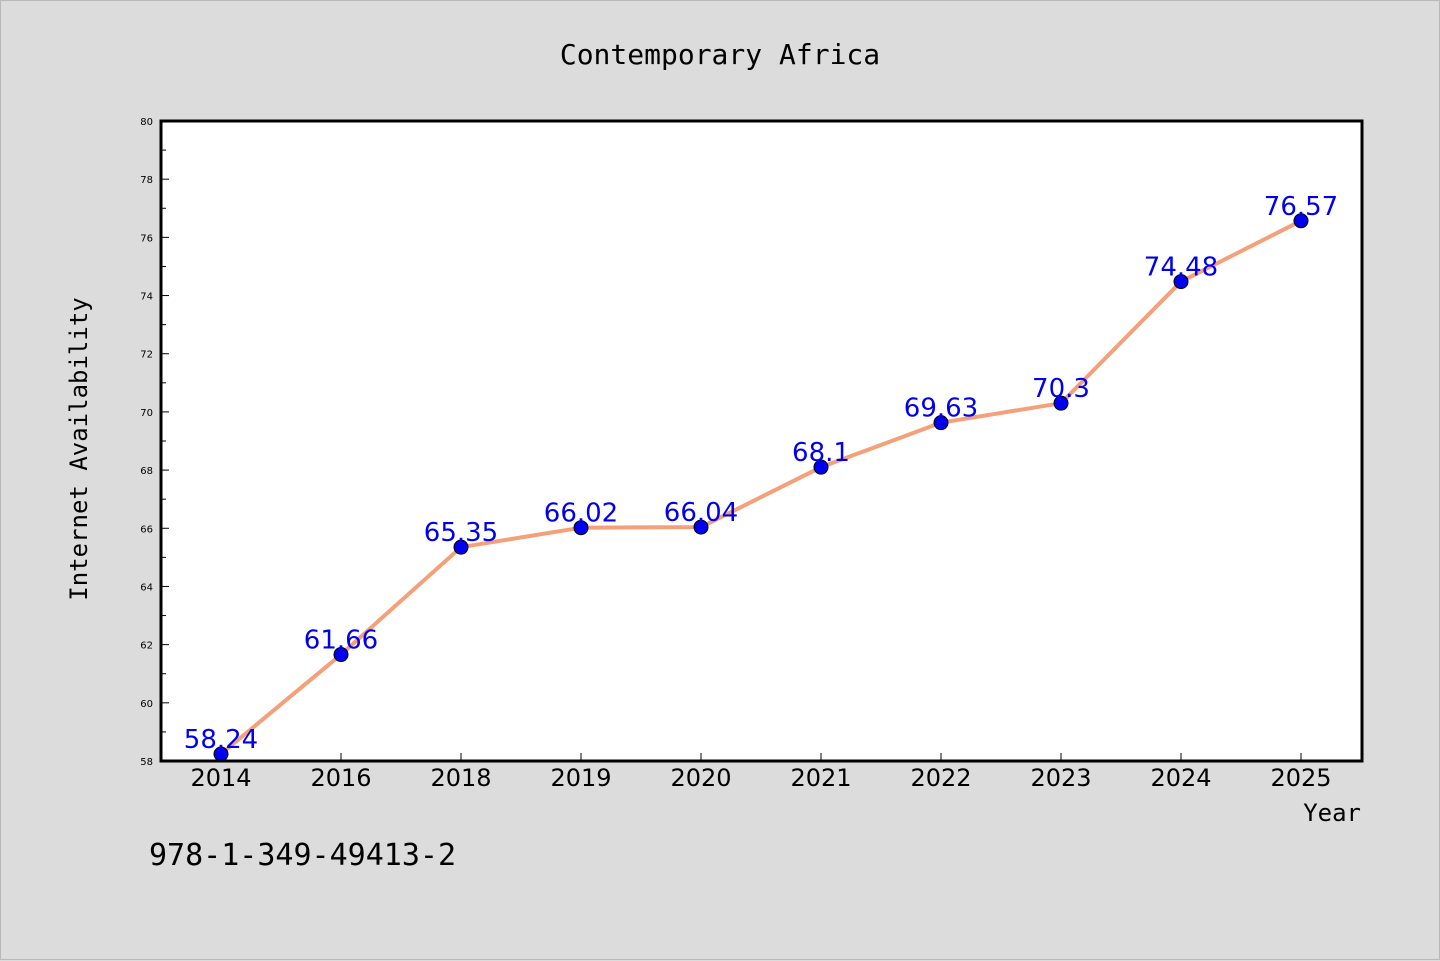 The width and height of the screenshot is (1440, 961). I want to click on y-tick-label: 78, so click(146, 180).